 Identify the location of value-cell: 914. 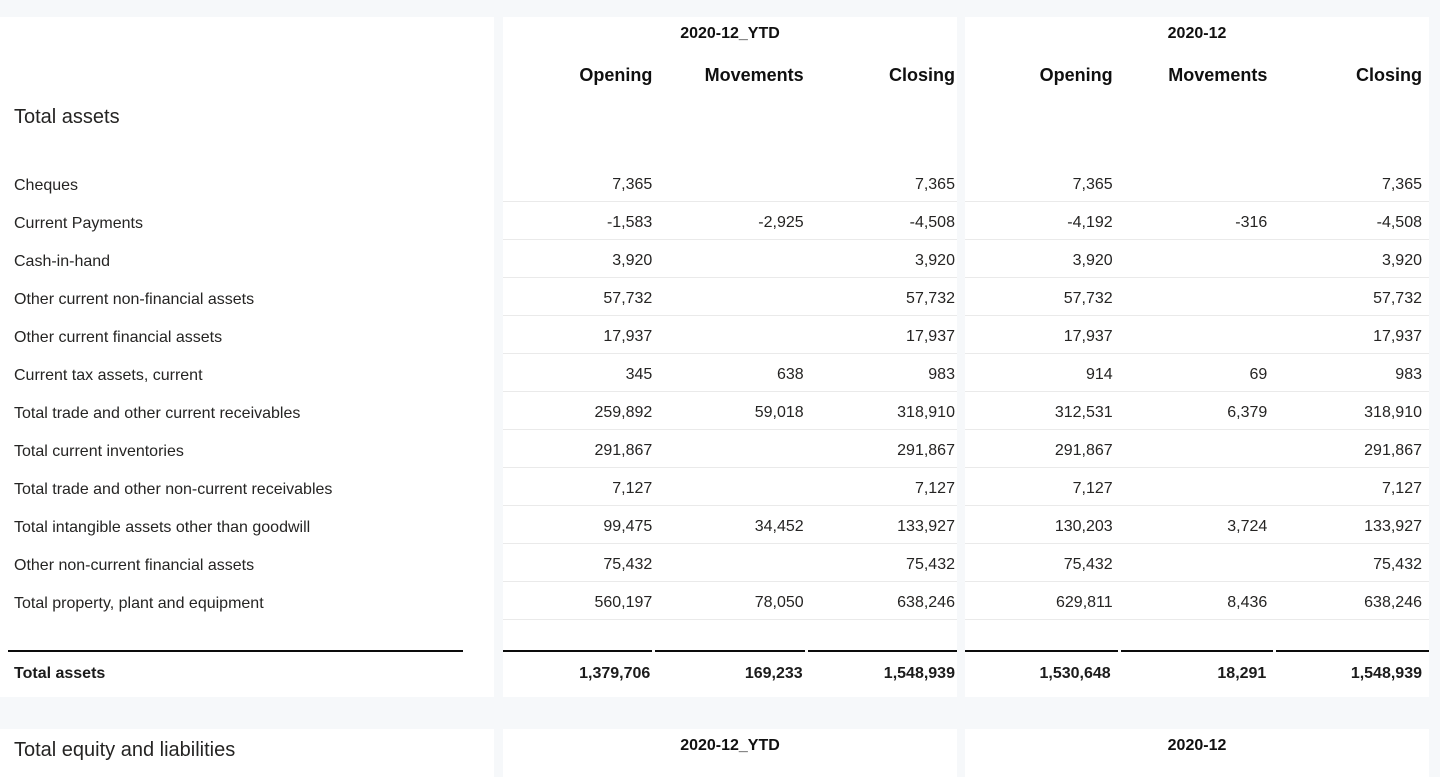
(1099, 374).